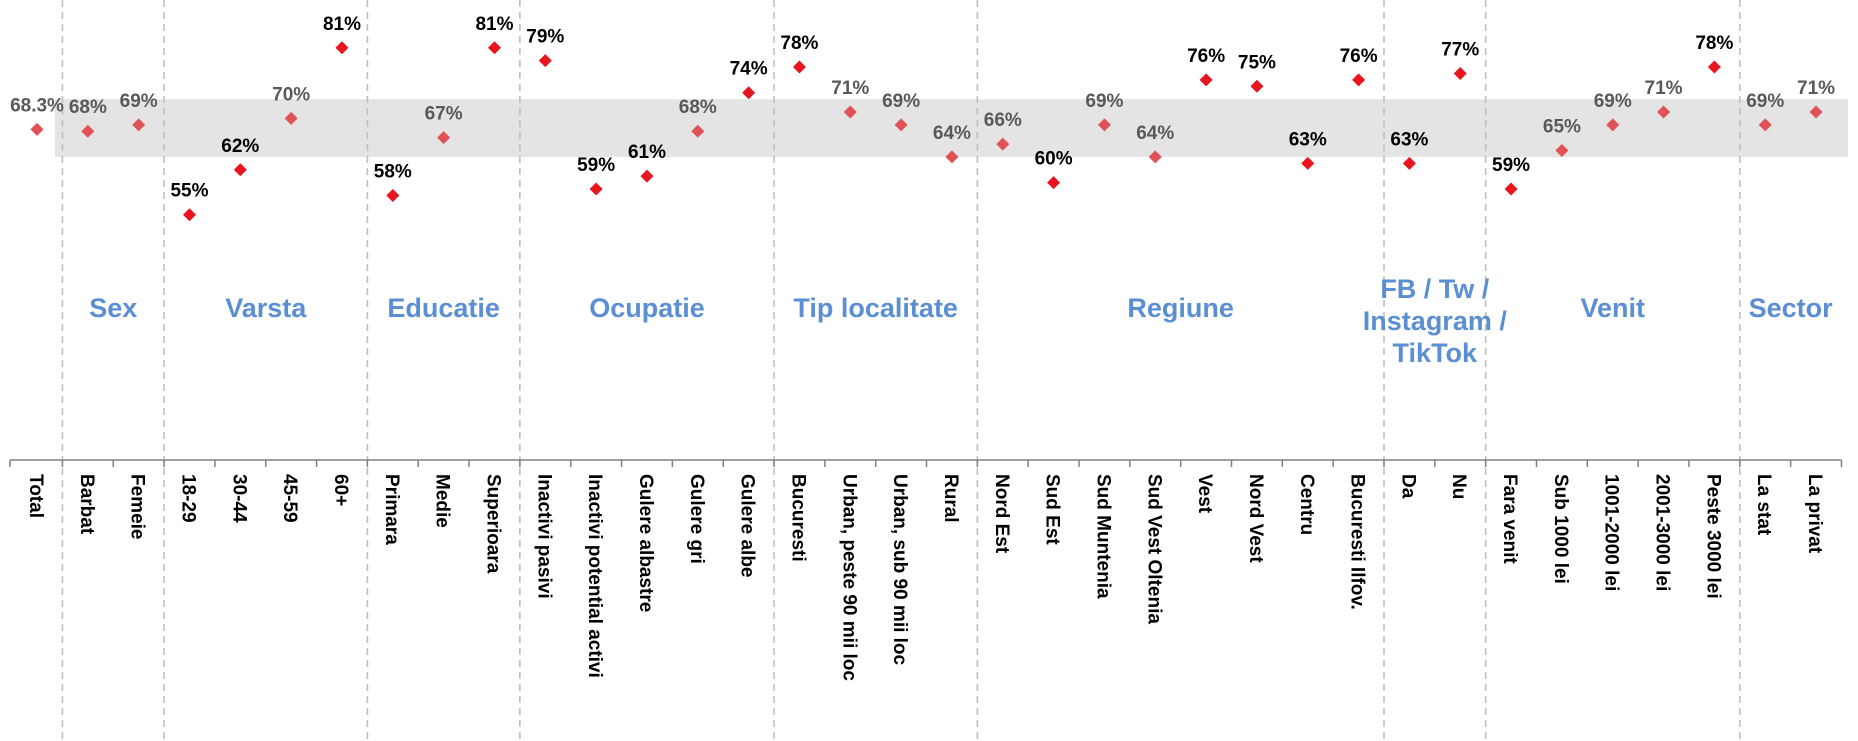  Describe the element at coordinates (1257, 86) in the screenshot. I see `data-point-nord-vest` at that location.